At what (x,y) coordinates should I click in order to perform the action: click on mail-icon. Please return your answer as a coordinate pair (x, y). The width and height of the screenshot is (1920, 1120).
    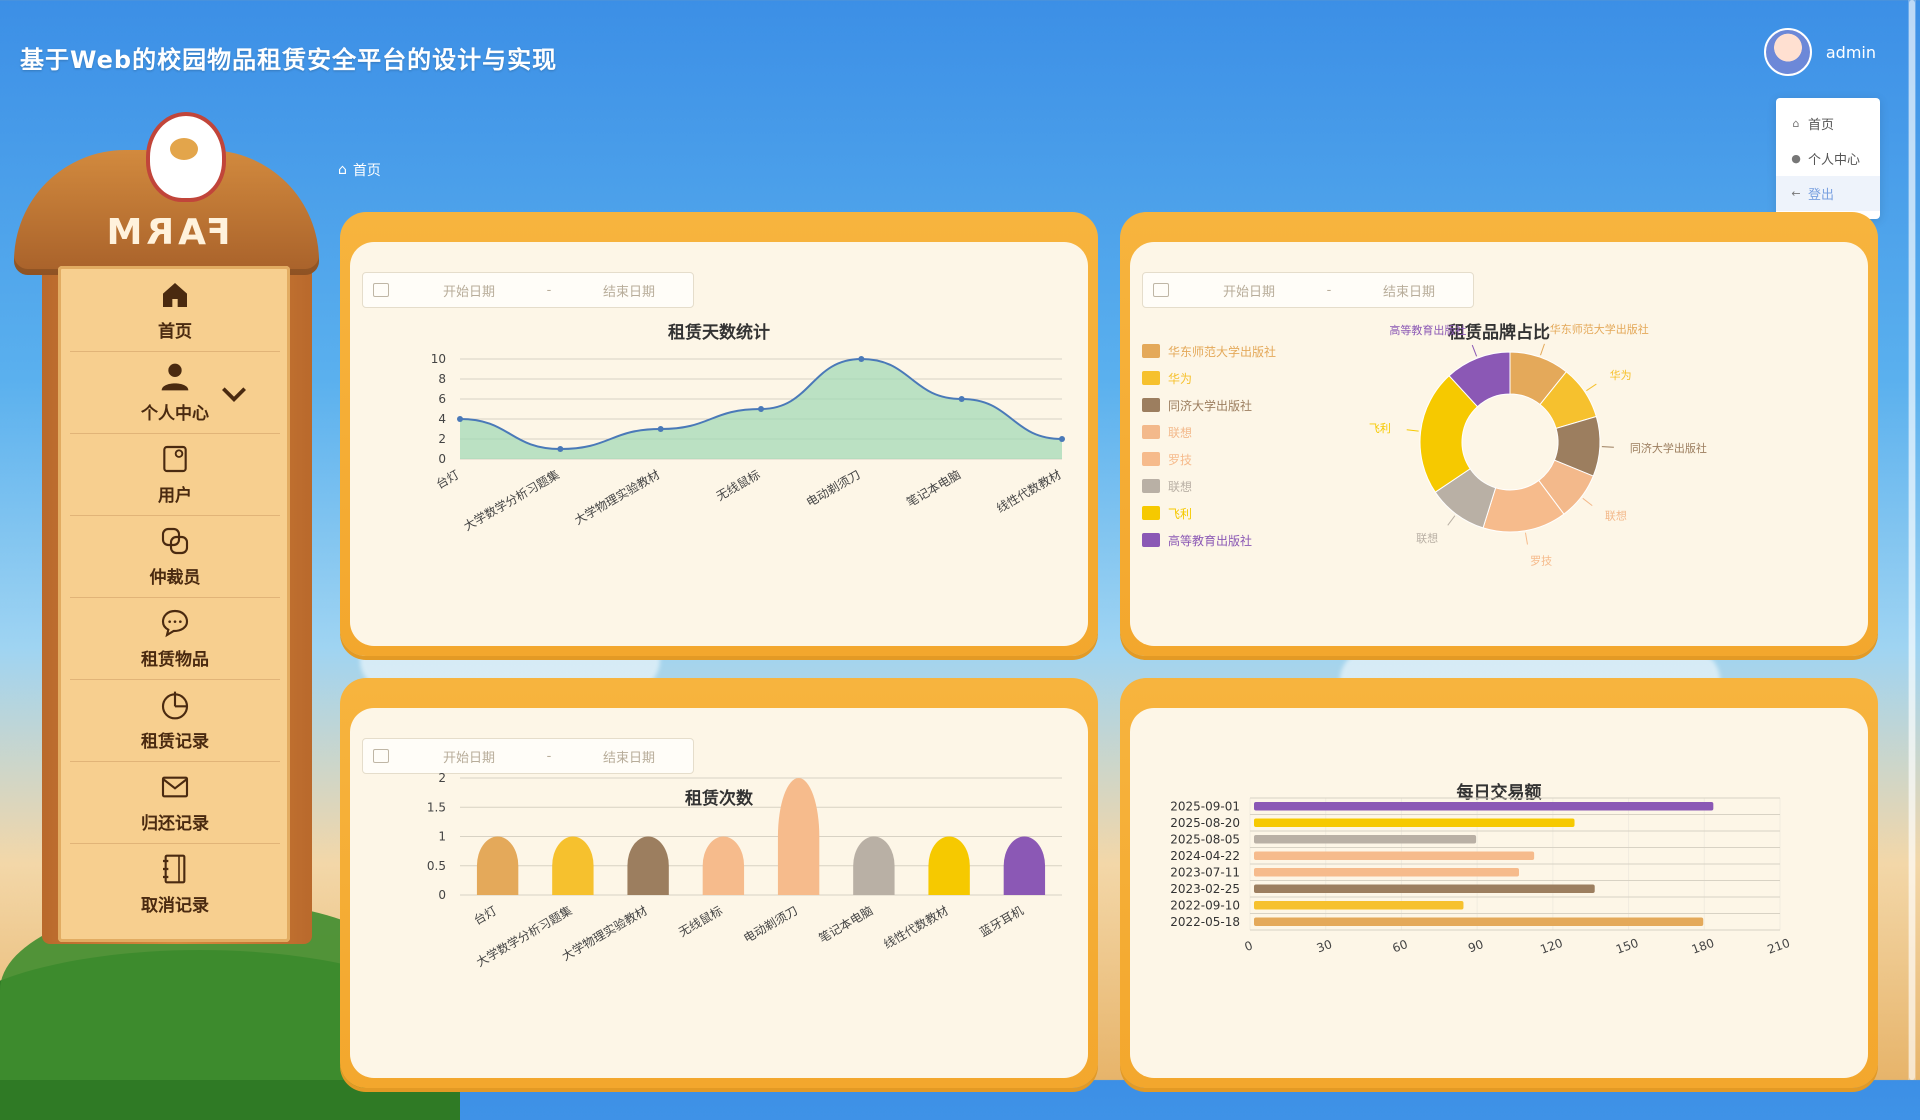
    Looking at the image, I should click on (175, 787).